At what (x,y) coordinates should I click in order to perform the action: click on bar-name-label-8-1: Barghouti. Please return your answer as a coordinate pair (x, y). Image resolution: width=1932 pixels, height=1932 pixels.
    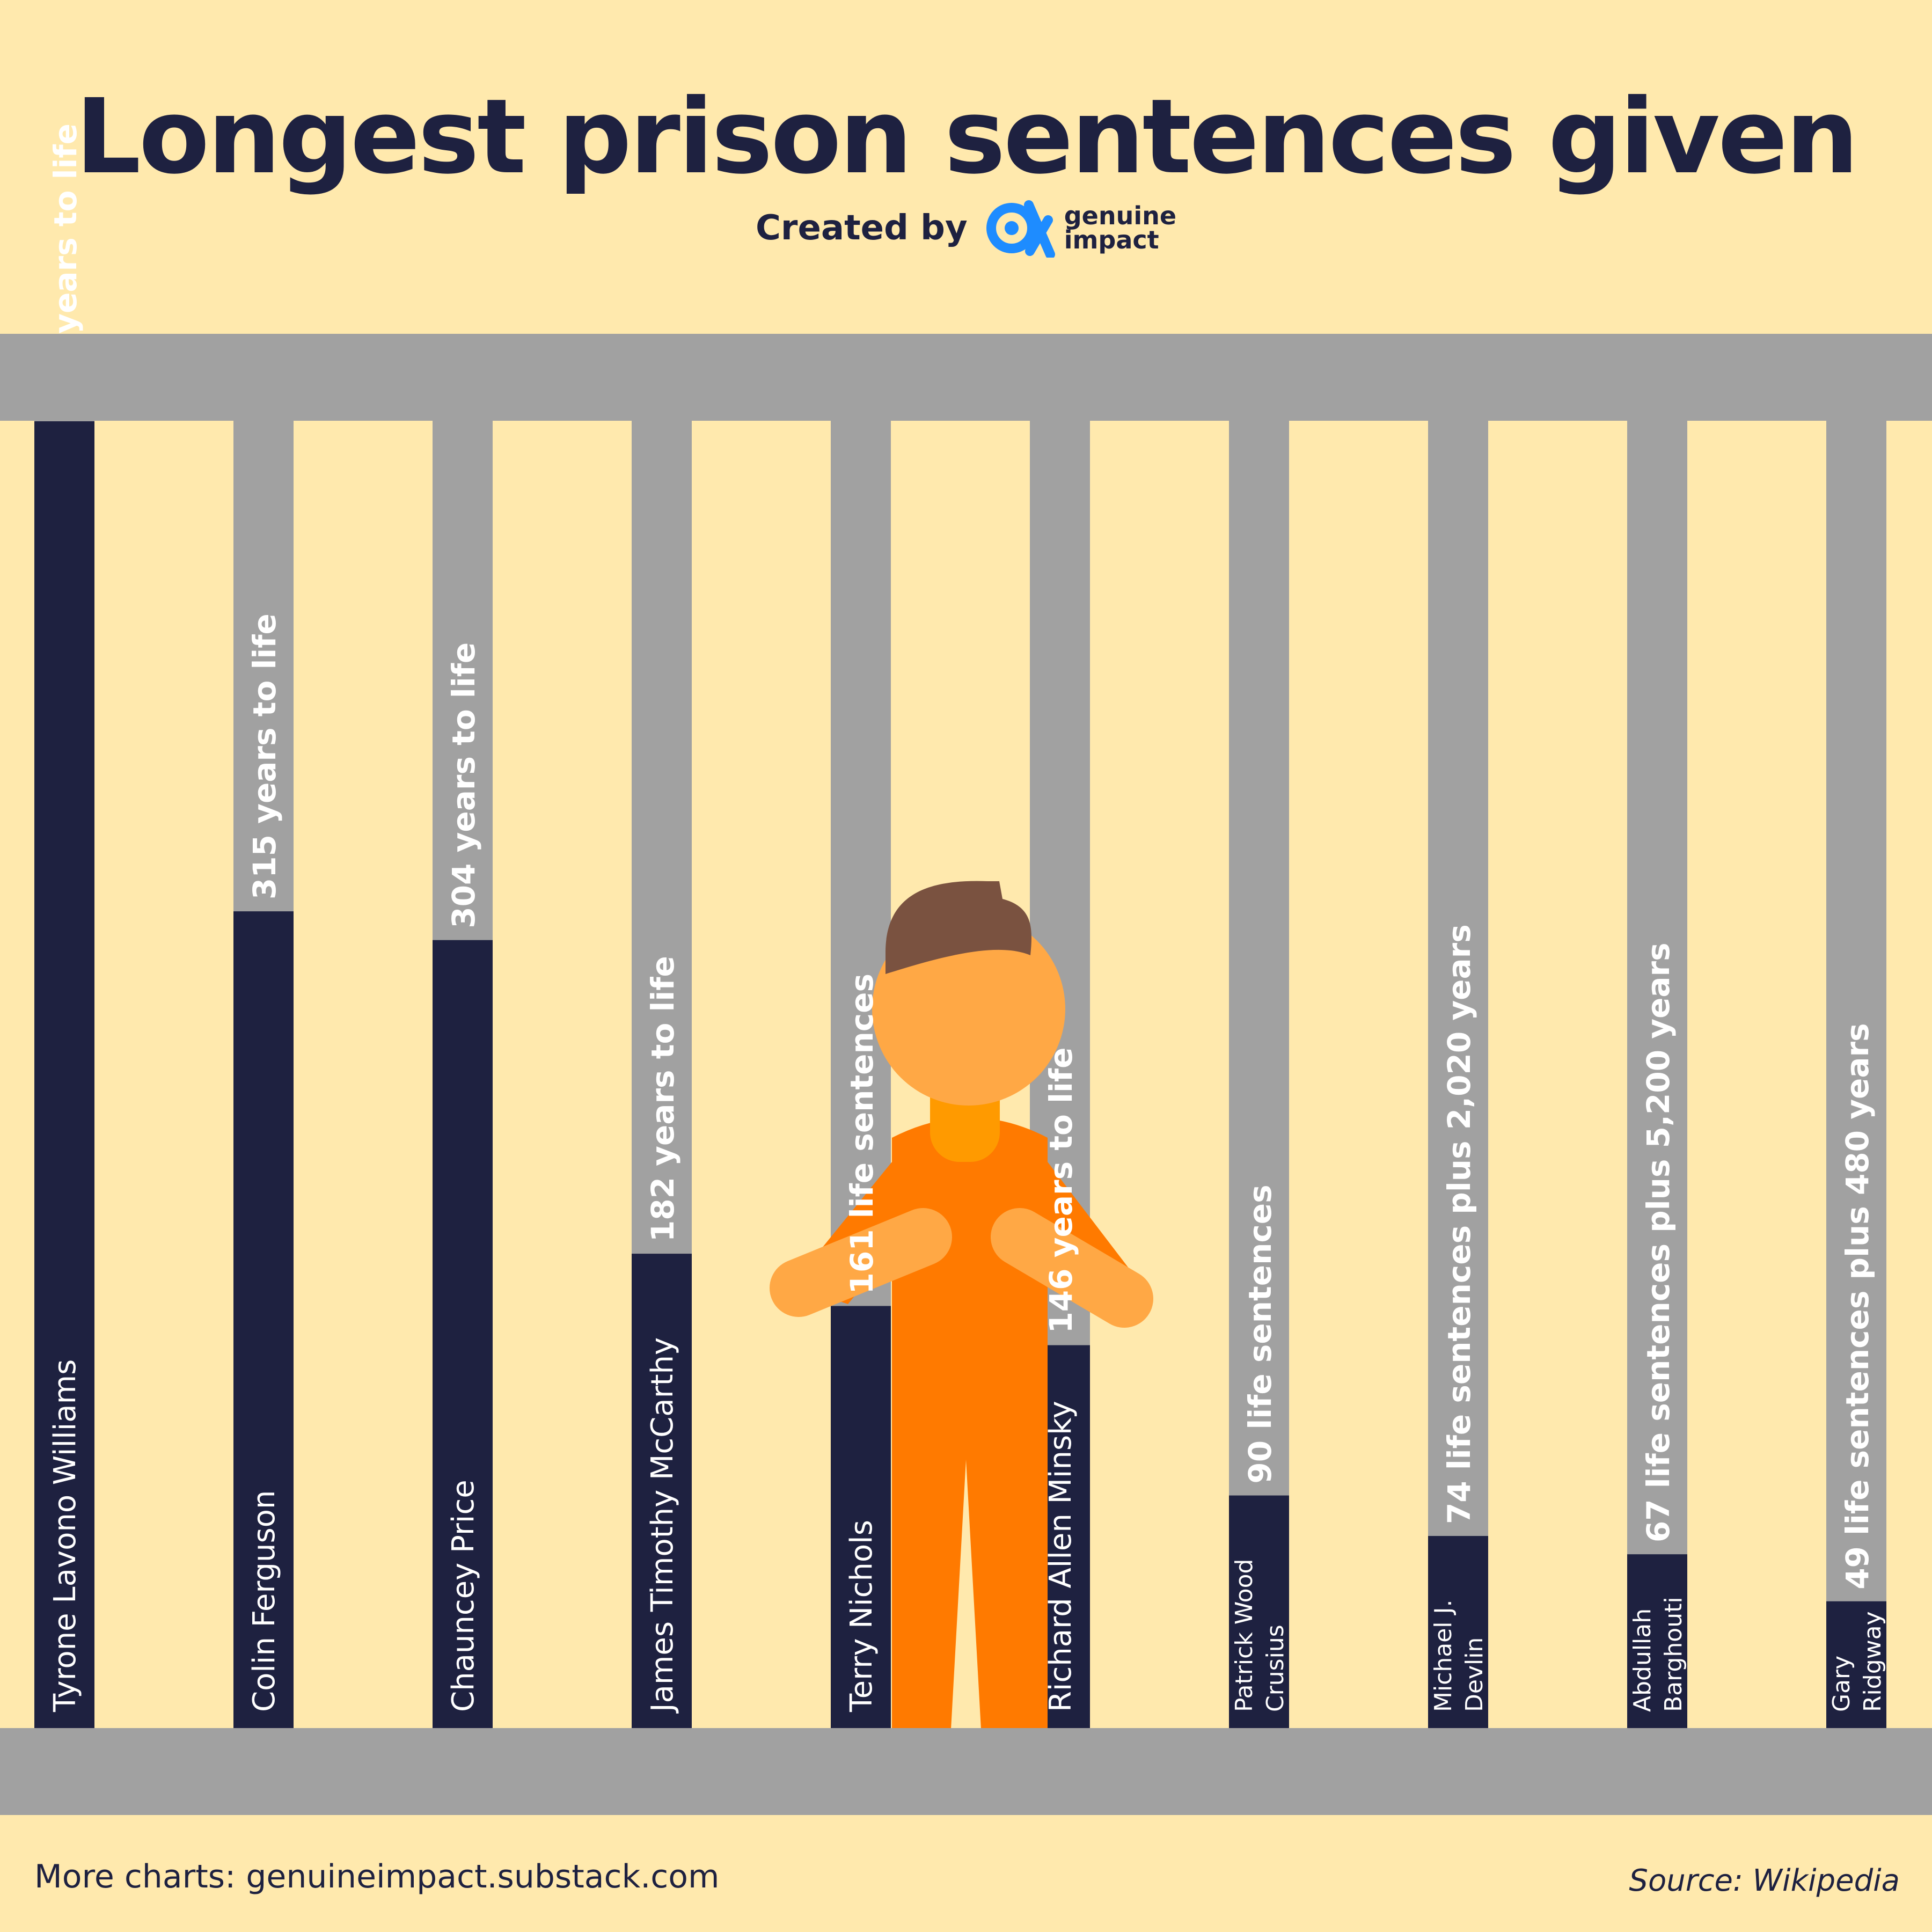
    Looking at the image, I should click on (1673, 1654).